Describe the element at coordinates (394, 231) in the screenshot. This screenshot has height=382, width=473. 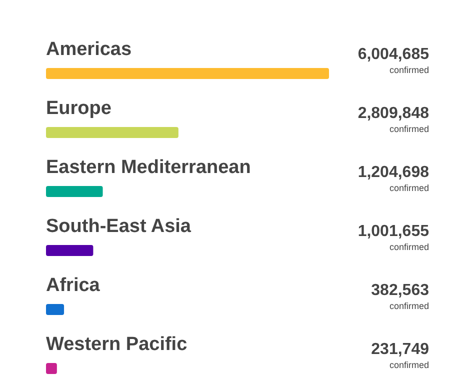
I see `data-label: 1,001,655` at that location.